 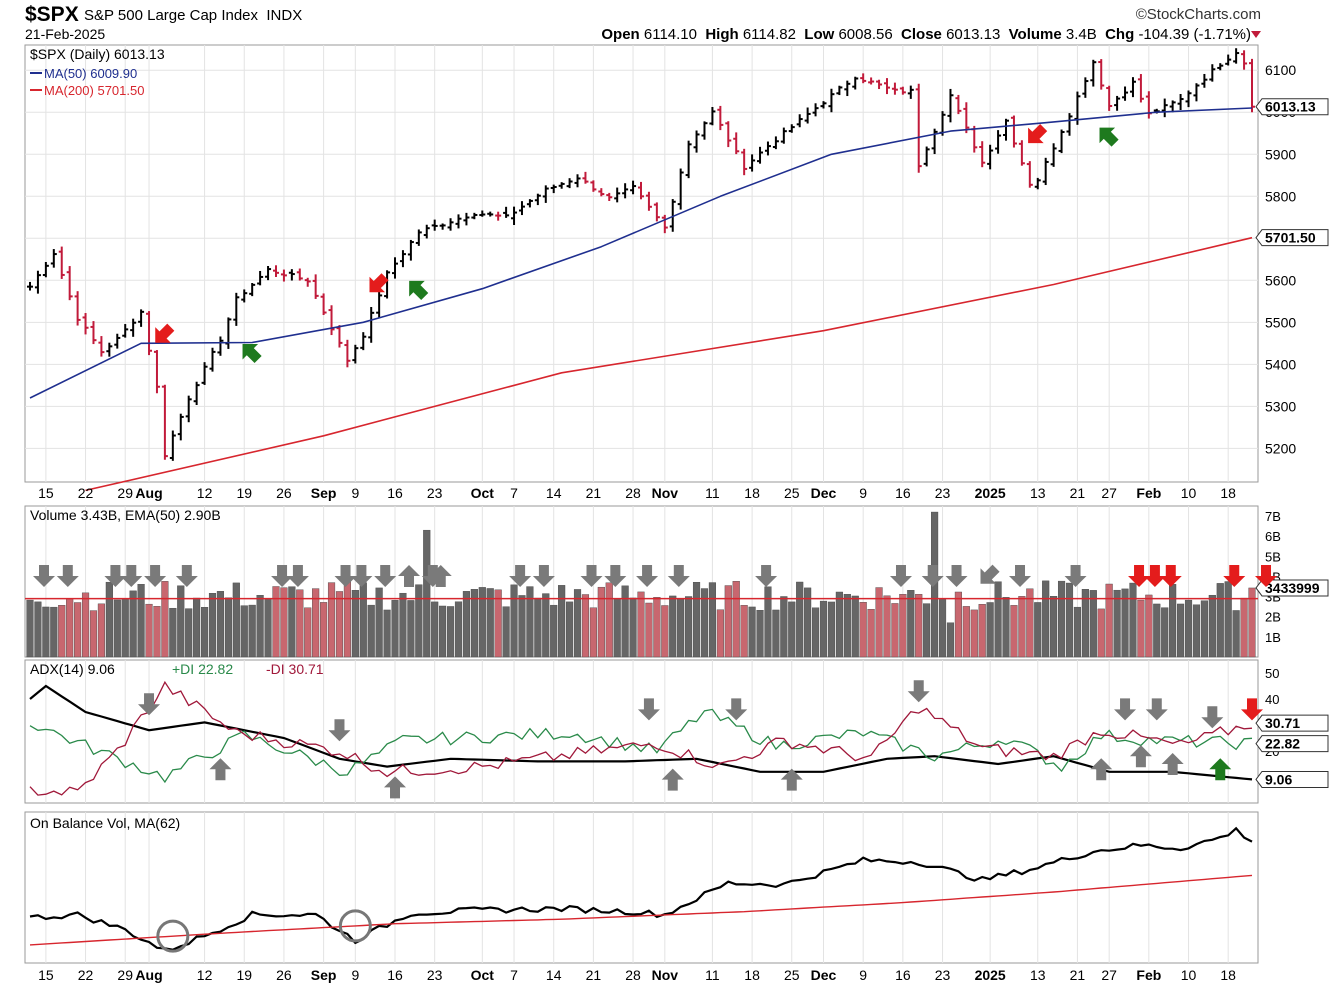 What do you see at coordinates (1280, 70) in the screenshot?
I see `price-tick-label: 6100` at bounding box center [1280, 70].